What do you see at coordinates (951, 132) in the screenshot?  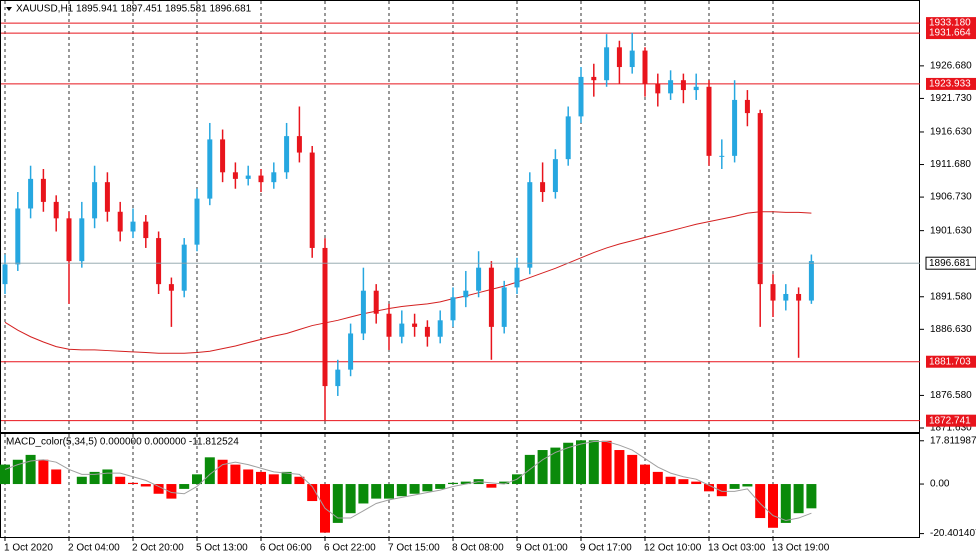 I see `y-tick-label: 1916.630` at bounding box center [951, 132].